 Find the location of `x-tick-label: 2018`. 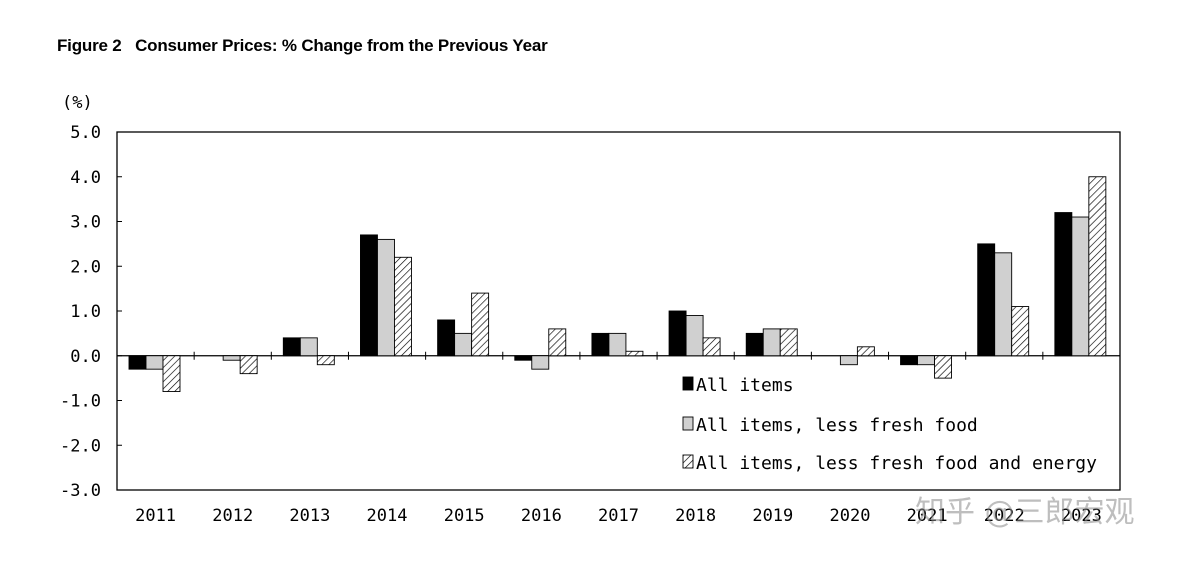

x-tick-label: 2018 is located at coordinates (695, 516).